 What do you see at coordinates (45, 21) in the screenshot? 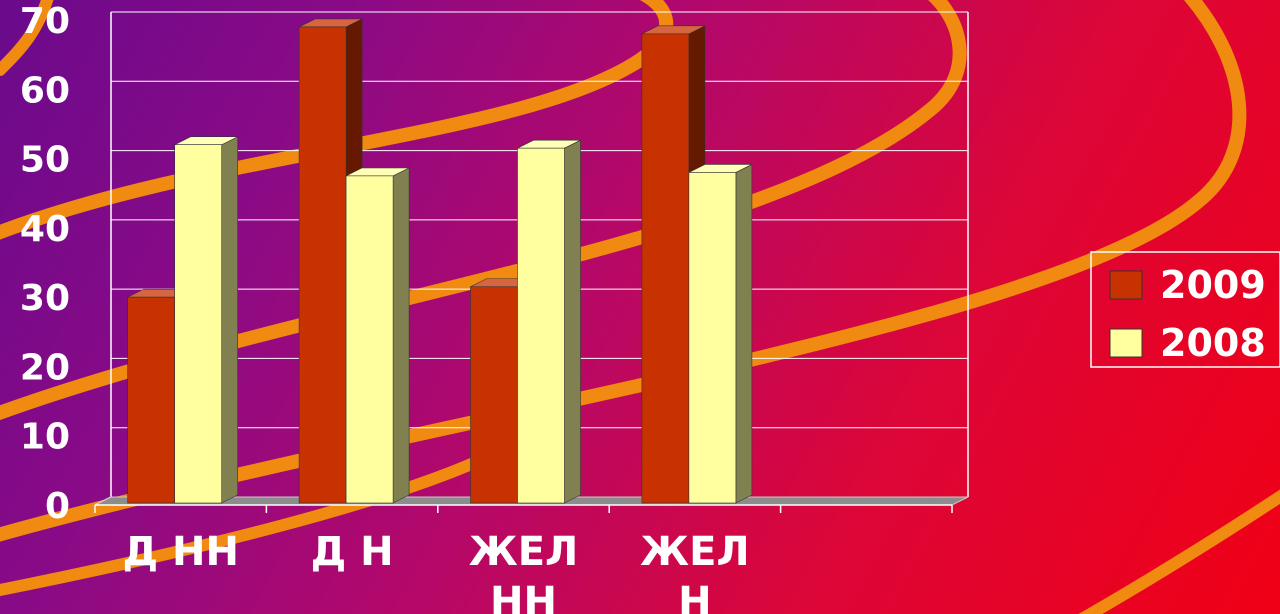
I see `y-tick-label: 70` at bounding box center [45, 21].